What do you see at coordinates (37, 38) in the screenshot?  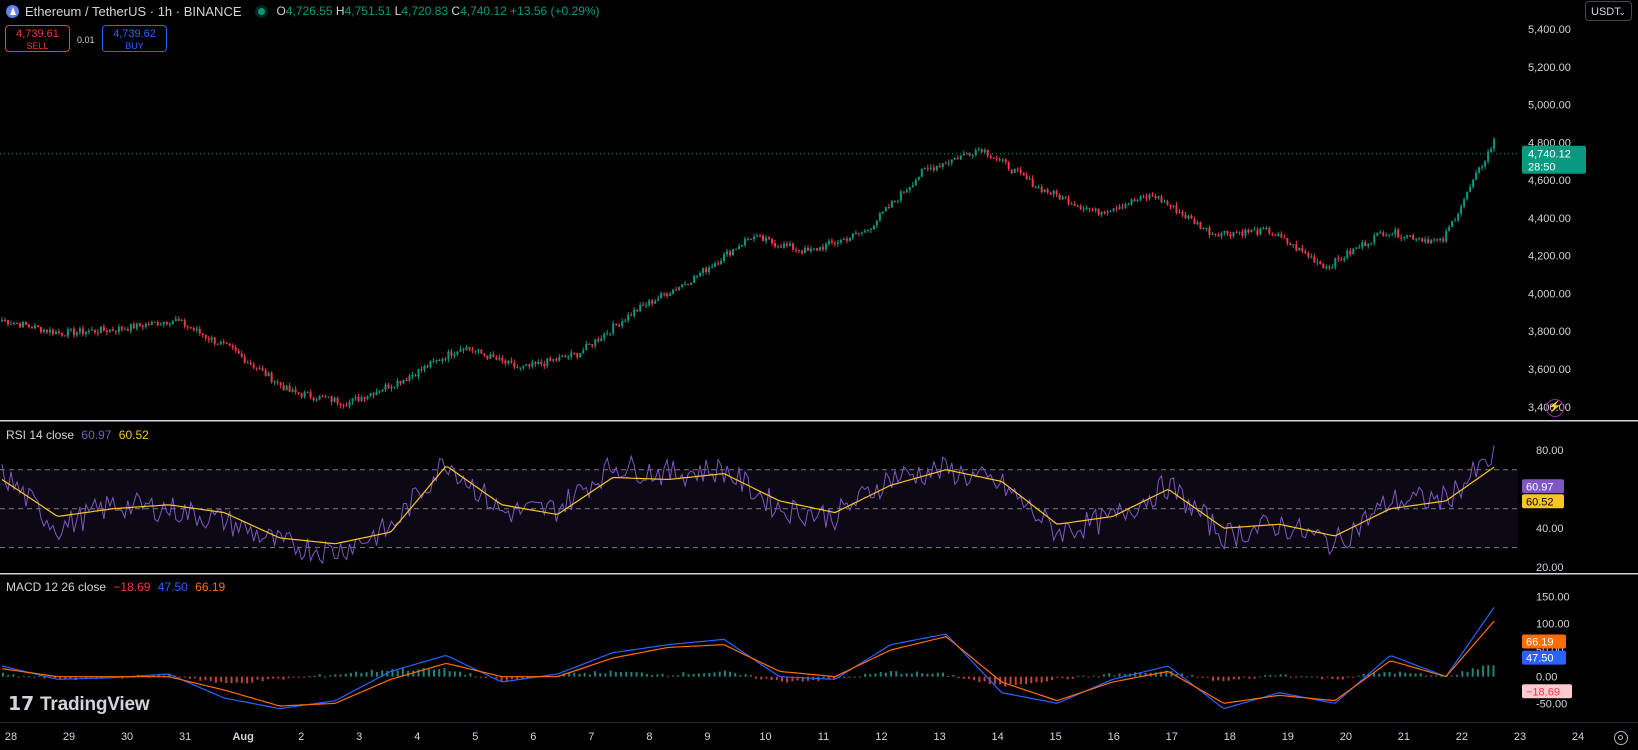 I see `sell-button: 4,739.61 SELL` at bounding box center [37, 38].